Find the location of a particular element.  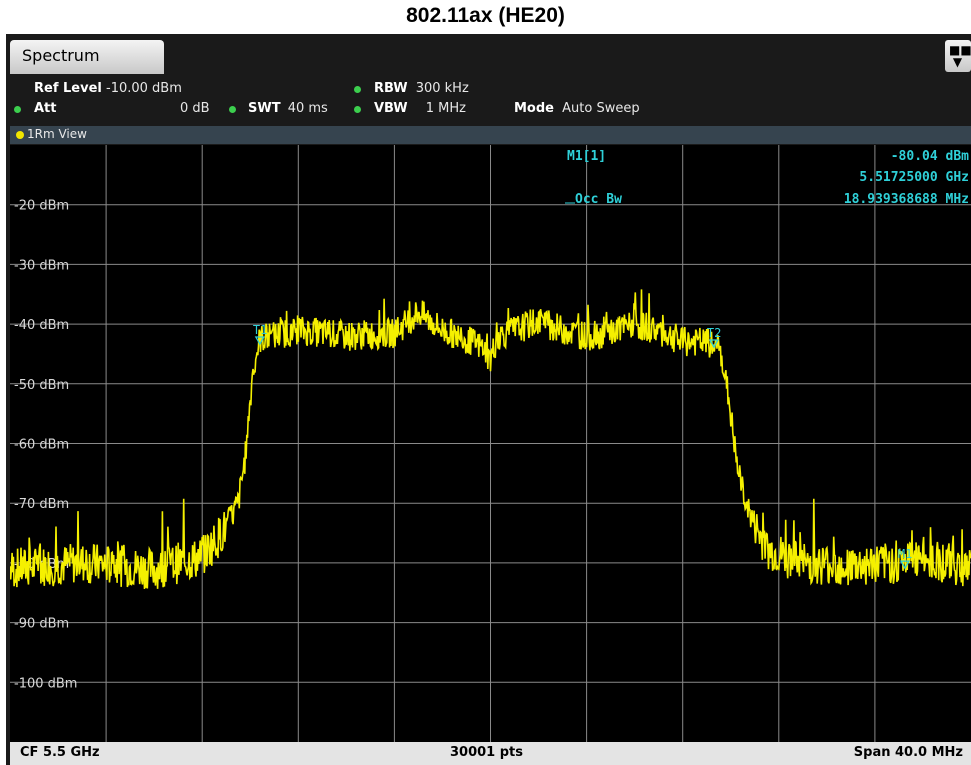

tab-spectrum: Spectrum is located at coordinates (87, 57).